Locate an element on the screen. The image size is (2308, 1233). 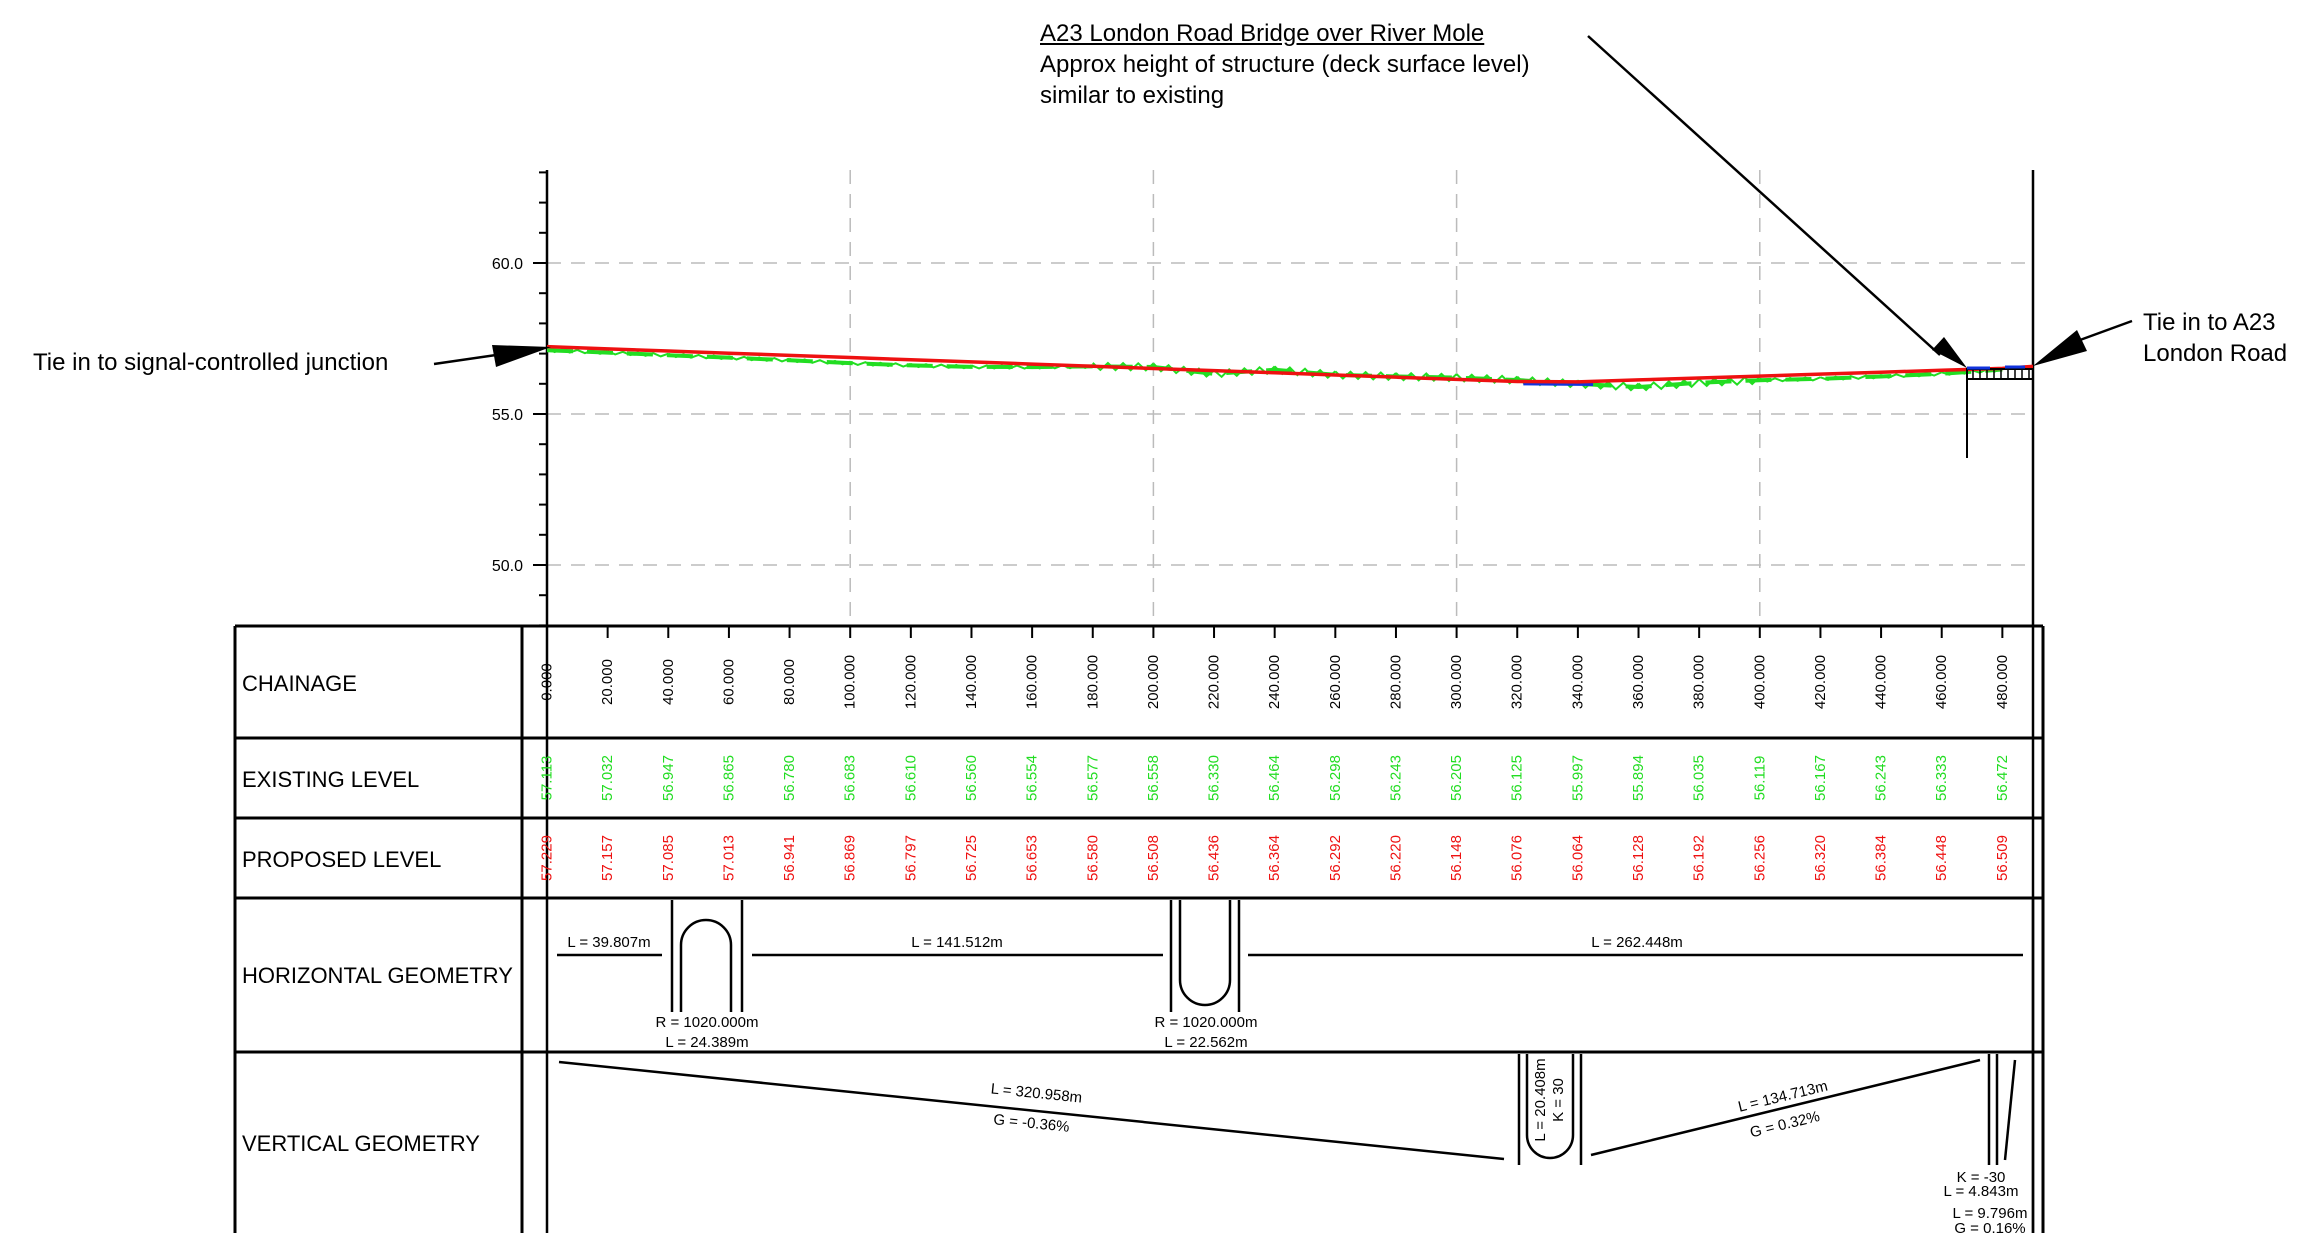
hg-straight-3-length: L = 262.448m is located at coordinates (1637, 942).